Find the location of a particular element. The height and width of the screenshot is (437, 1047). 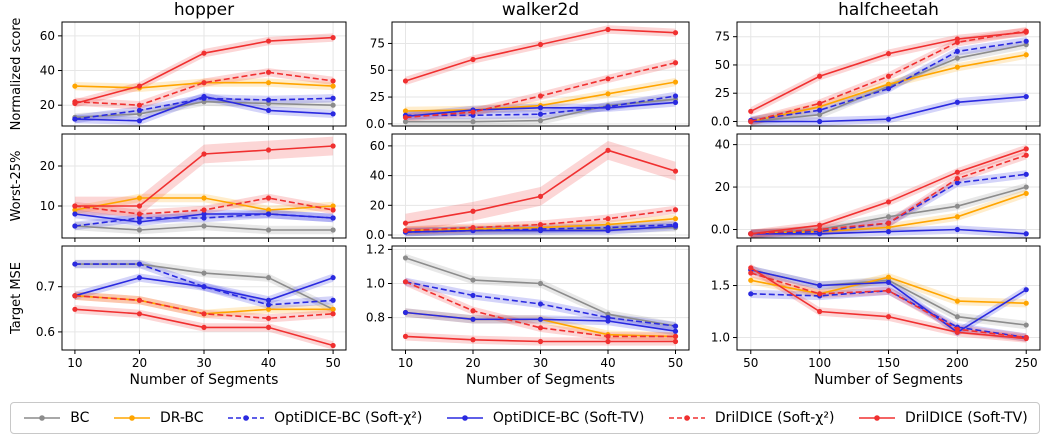

y-tick-label: 50 is located at coordinates (722, 65).